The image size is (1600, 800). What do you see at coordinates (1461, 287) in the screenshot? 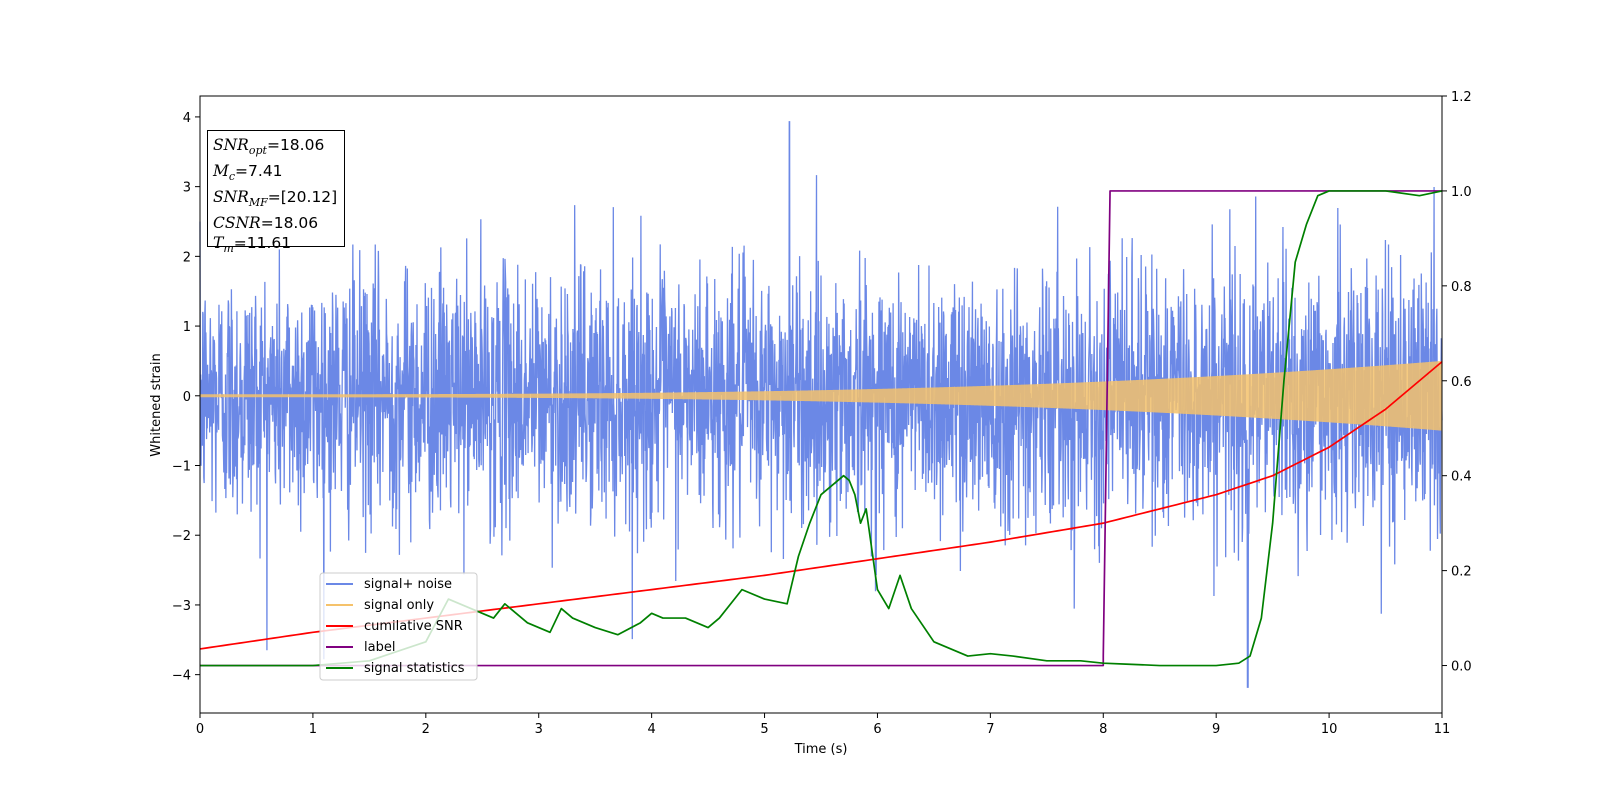
I see `y2-tick-label: 0.8` at bounding box center [1461, 287].